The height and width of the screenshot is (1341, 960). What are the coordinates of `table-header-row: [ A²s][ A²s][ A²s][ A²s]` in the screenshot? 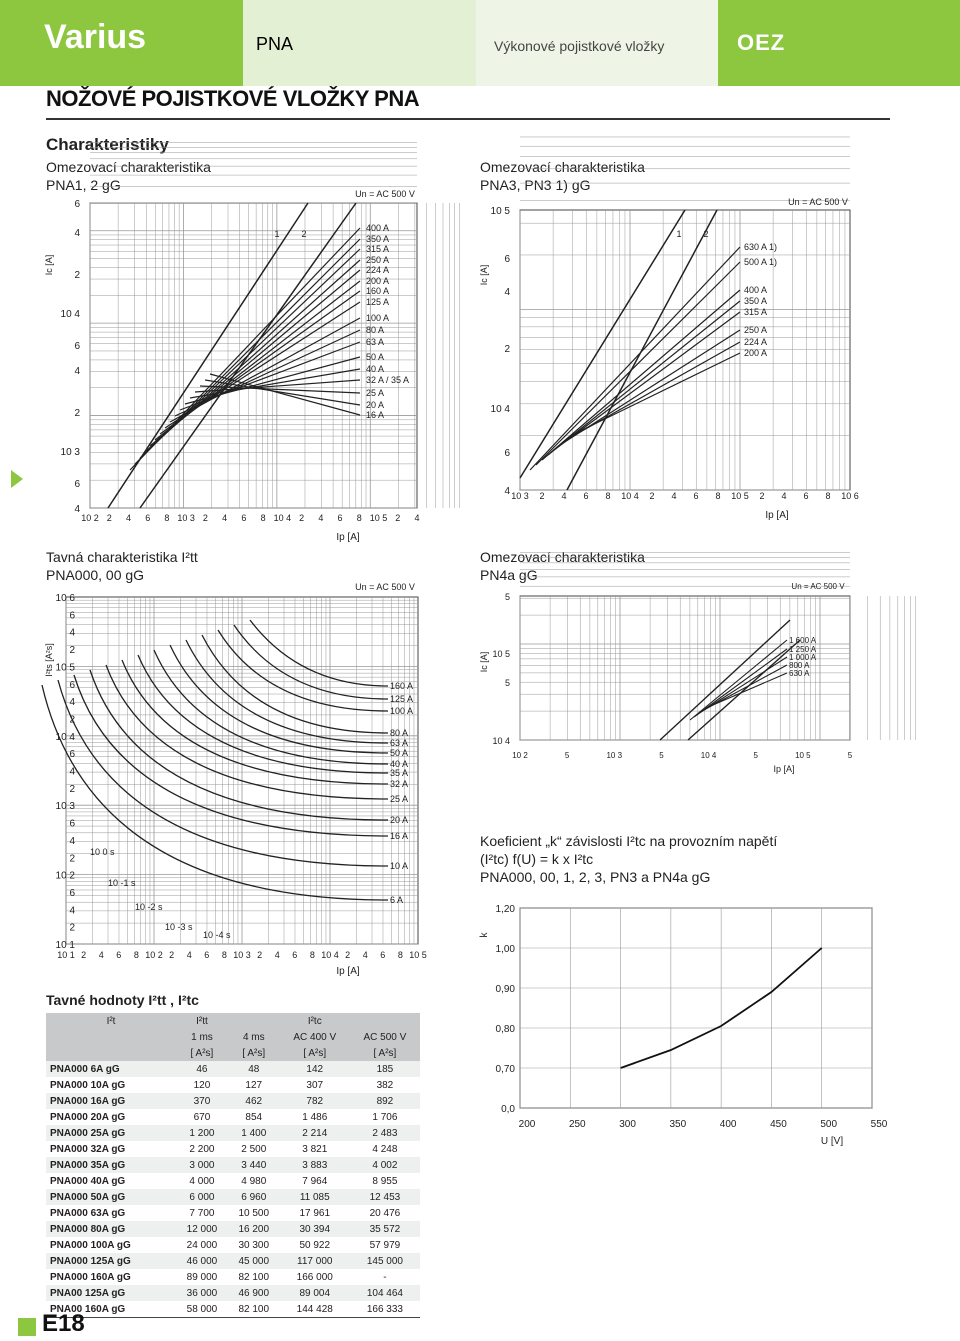 It's located at (233, 1053).